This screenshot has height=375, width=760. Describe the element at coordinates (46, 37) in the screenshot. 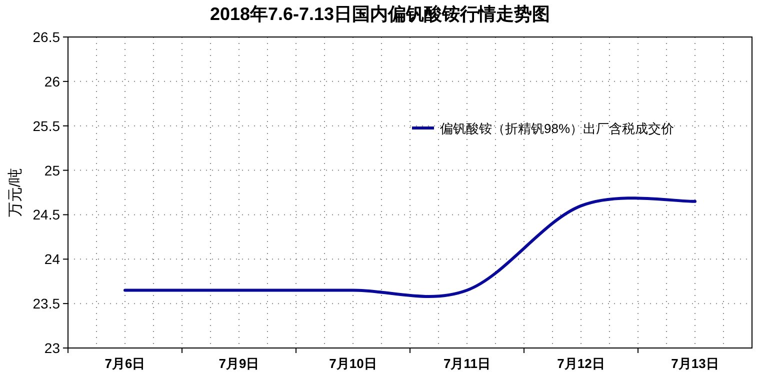

I see `y-tick-label: 26.5` at that location.